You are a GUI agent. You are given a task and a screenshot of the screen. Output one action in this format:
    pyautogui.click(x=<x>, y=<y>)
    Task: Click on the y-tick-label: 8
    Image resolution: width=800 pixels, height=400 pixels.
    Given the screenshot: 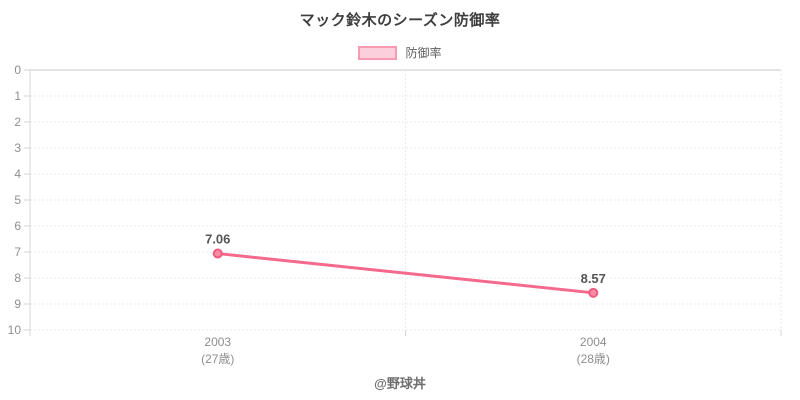 What is the action you would take?
    pyautogui.click(x=17, y=278)
    